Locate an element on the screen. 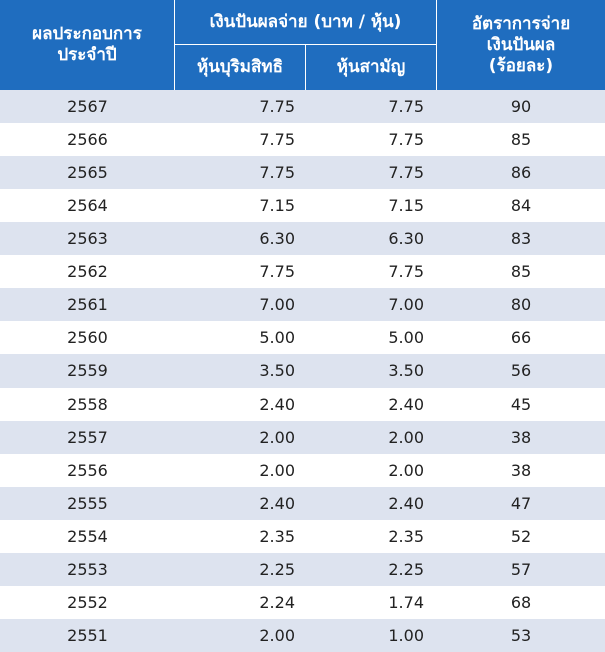  payout-cell: 52 is located at coordinates (521, 536).